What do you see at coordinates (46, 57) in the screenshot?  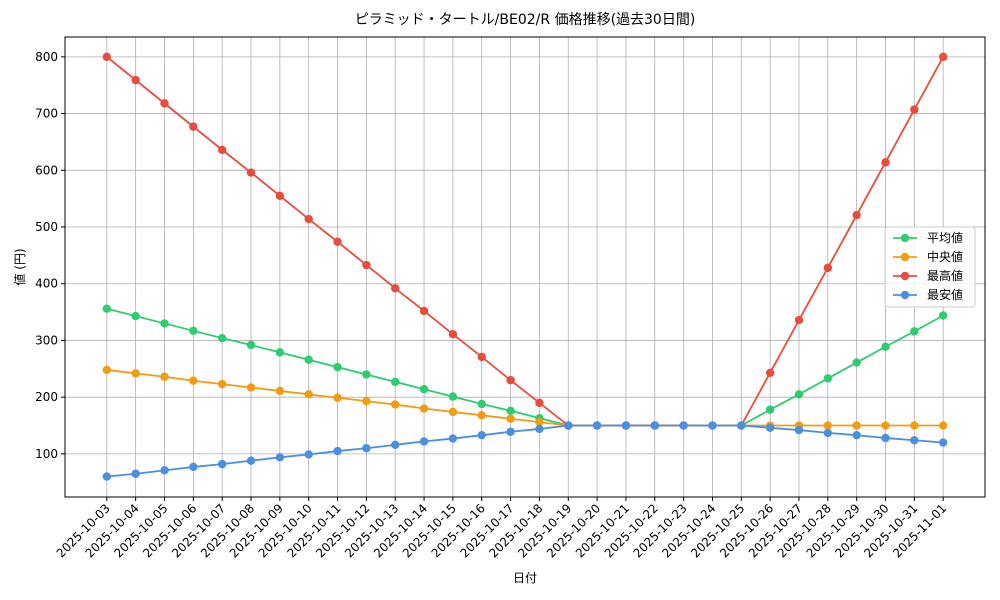 I see `y-tick-label: 800` at bounding box center [46, 57].